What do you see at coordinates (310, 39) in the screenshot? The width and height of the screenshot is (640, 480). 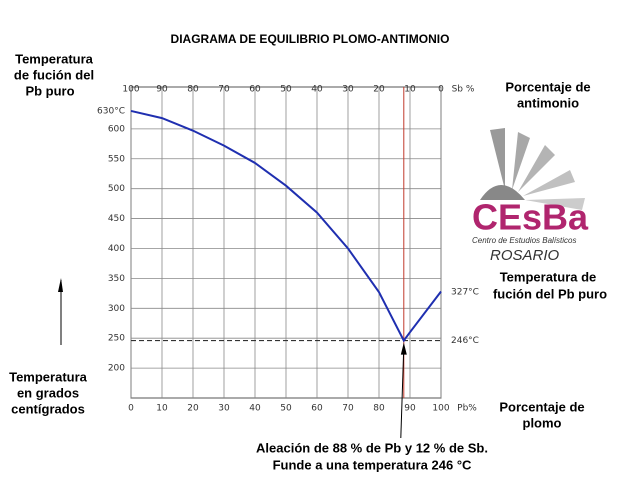 I see `chart-title: DIAGRAMA DE EQUILIBRIO PLOMO-ANTIMONIO` at bounding box center [310, 39].